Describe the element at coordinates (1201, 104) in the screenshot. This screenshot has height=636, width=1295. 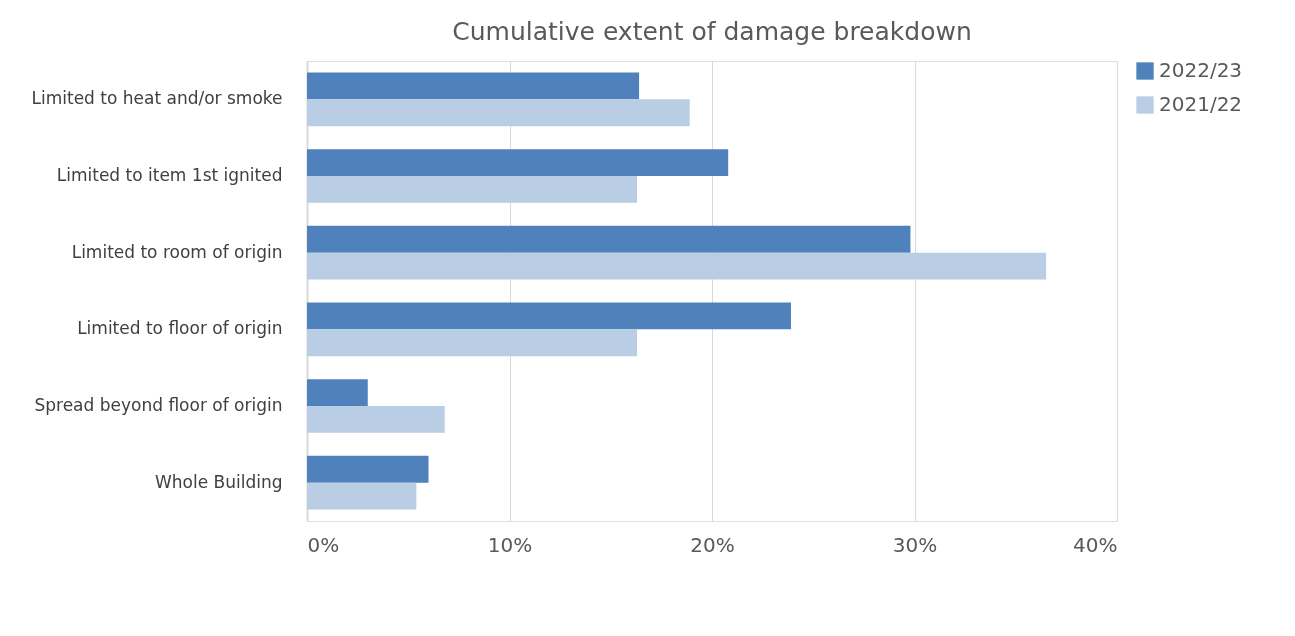
I see `legend-label: 2021/22` at that location.